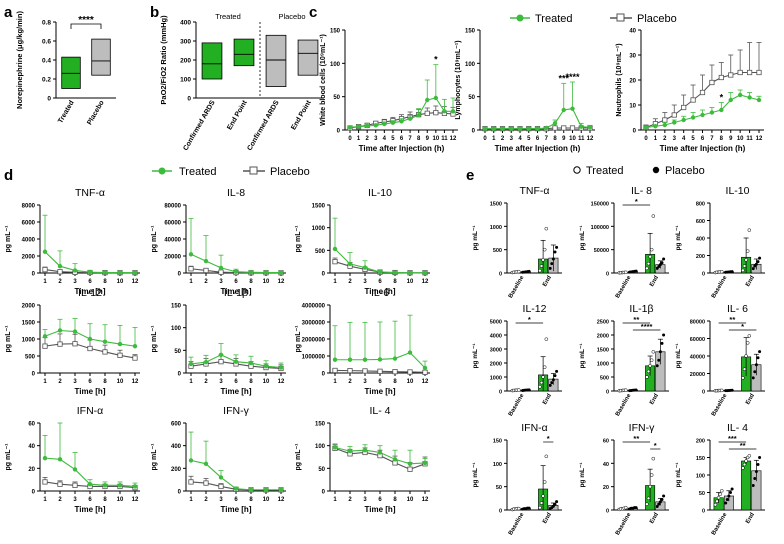 The width and height of the screenshot is (784, 544). What do you see at coordinates (750, 399) in the screenshot?
I see `e6-x-tick-label: End` at bounding box center [750, 399].